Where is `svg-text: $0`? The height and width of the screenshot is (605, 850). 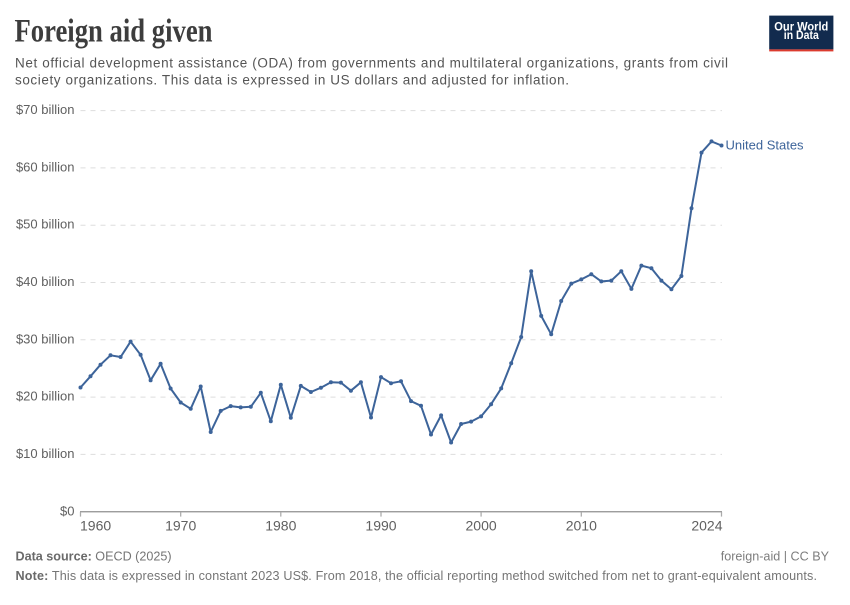 svg-text: $0 is located at coordinates (67, 510).